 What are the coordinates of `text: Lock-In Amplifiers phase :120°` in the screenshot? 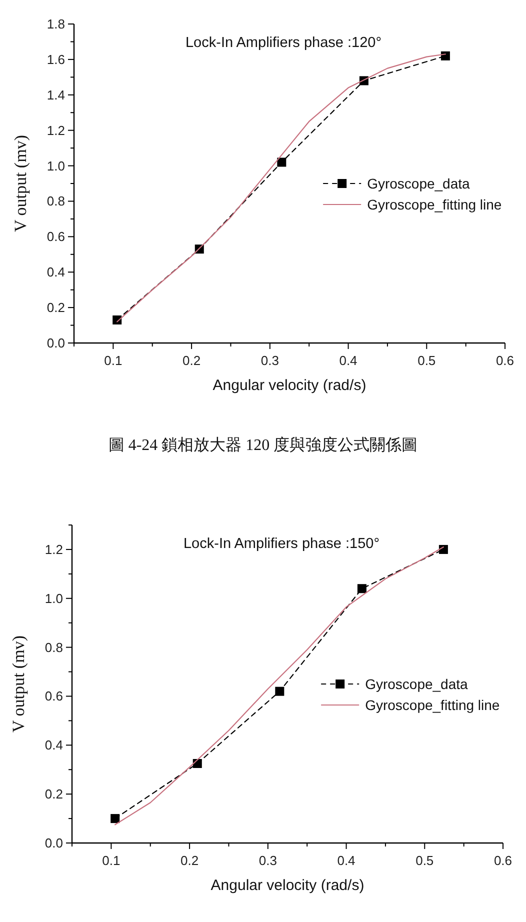 It's located at (283, 43).